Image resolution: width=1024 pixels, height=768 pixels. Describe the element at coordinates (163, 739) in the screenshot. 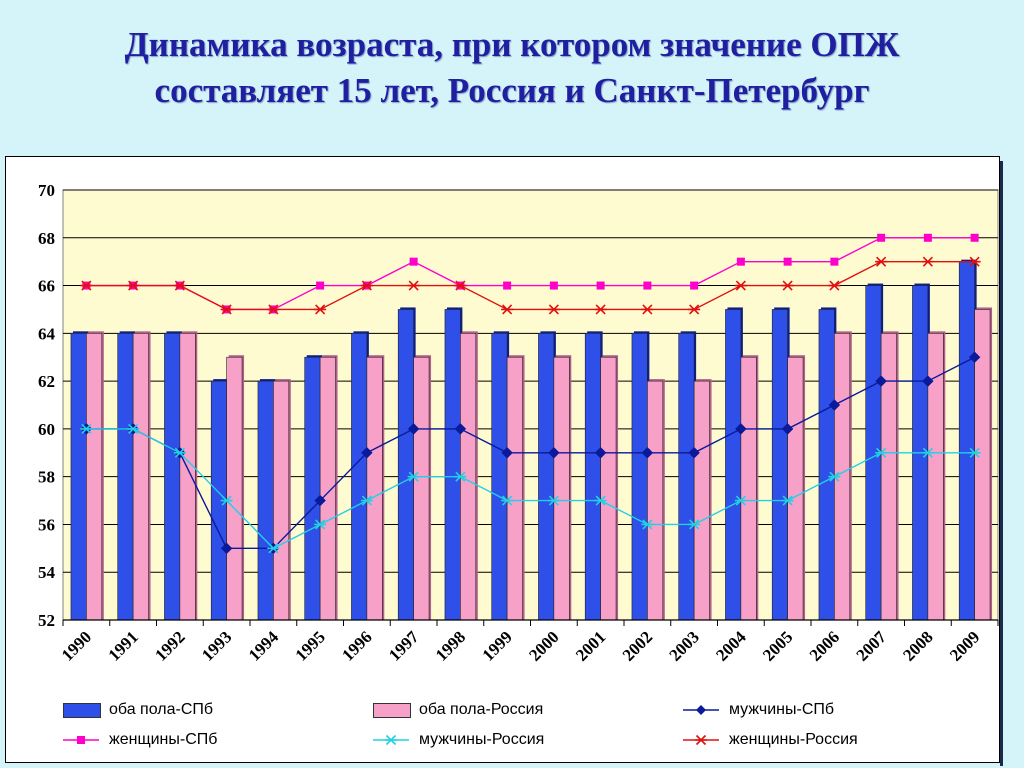

I see `legend-label-line-1: женщины-СПб` at that location.